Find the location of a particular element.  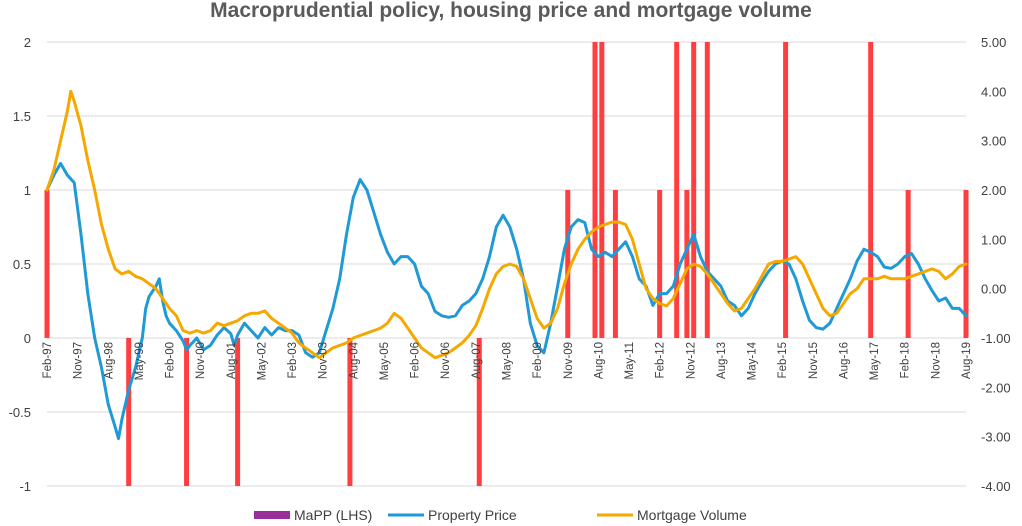

x-tick-label: Feb-09 is located at coordinates (538, 360).